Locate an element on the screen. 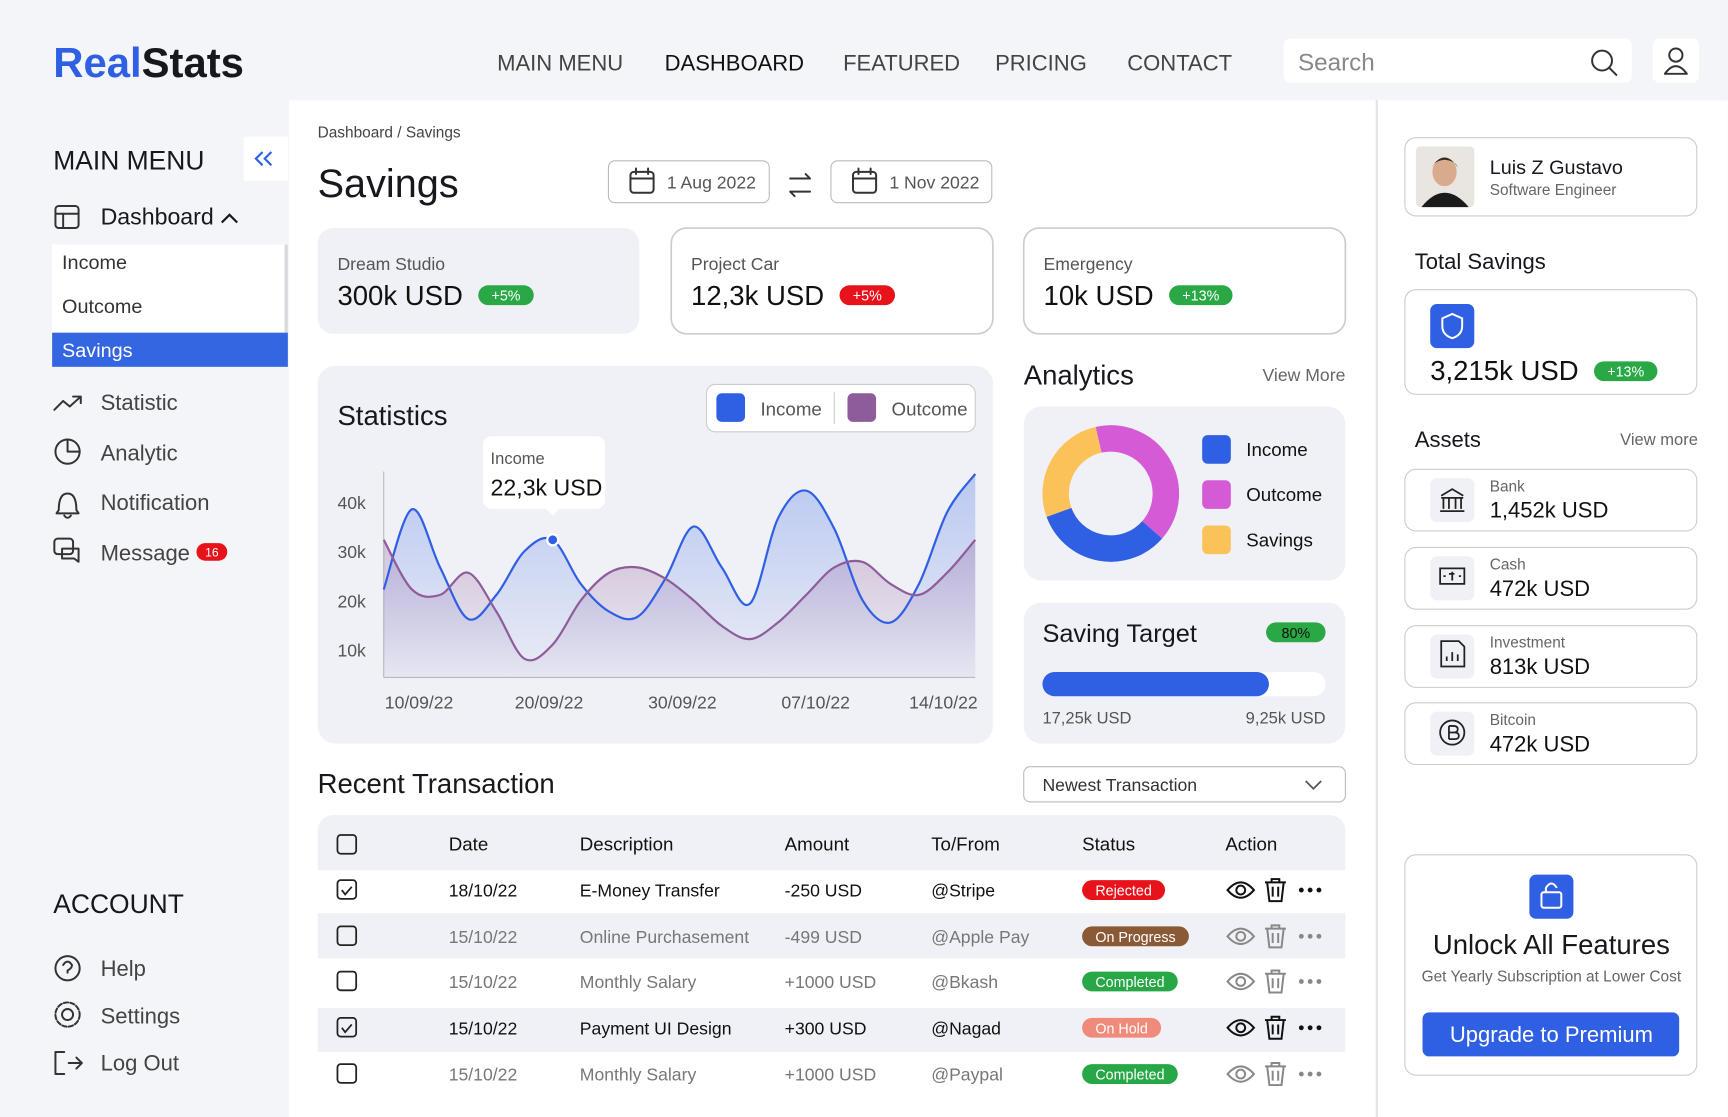  legend-label: Outcome is located at coordinates (930, 408).